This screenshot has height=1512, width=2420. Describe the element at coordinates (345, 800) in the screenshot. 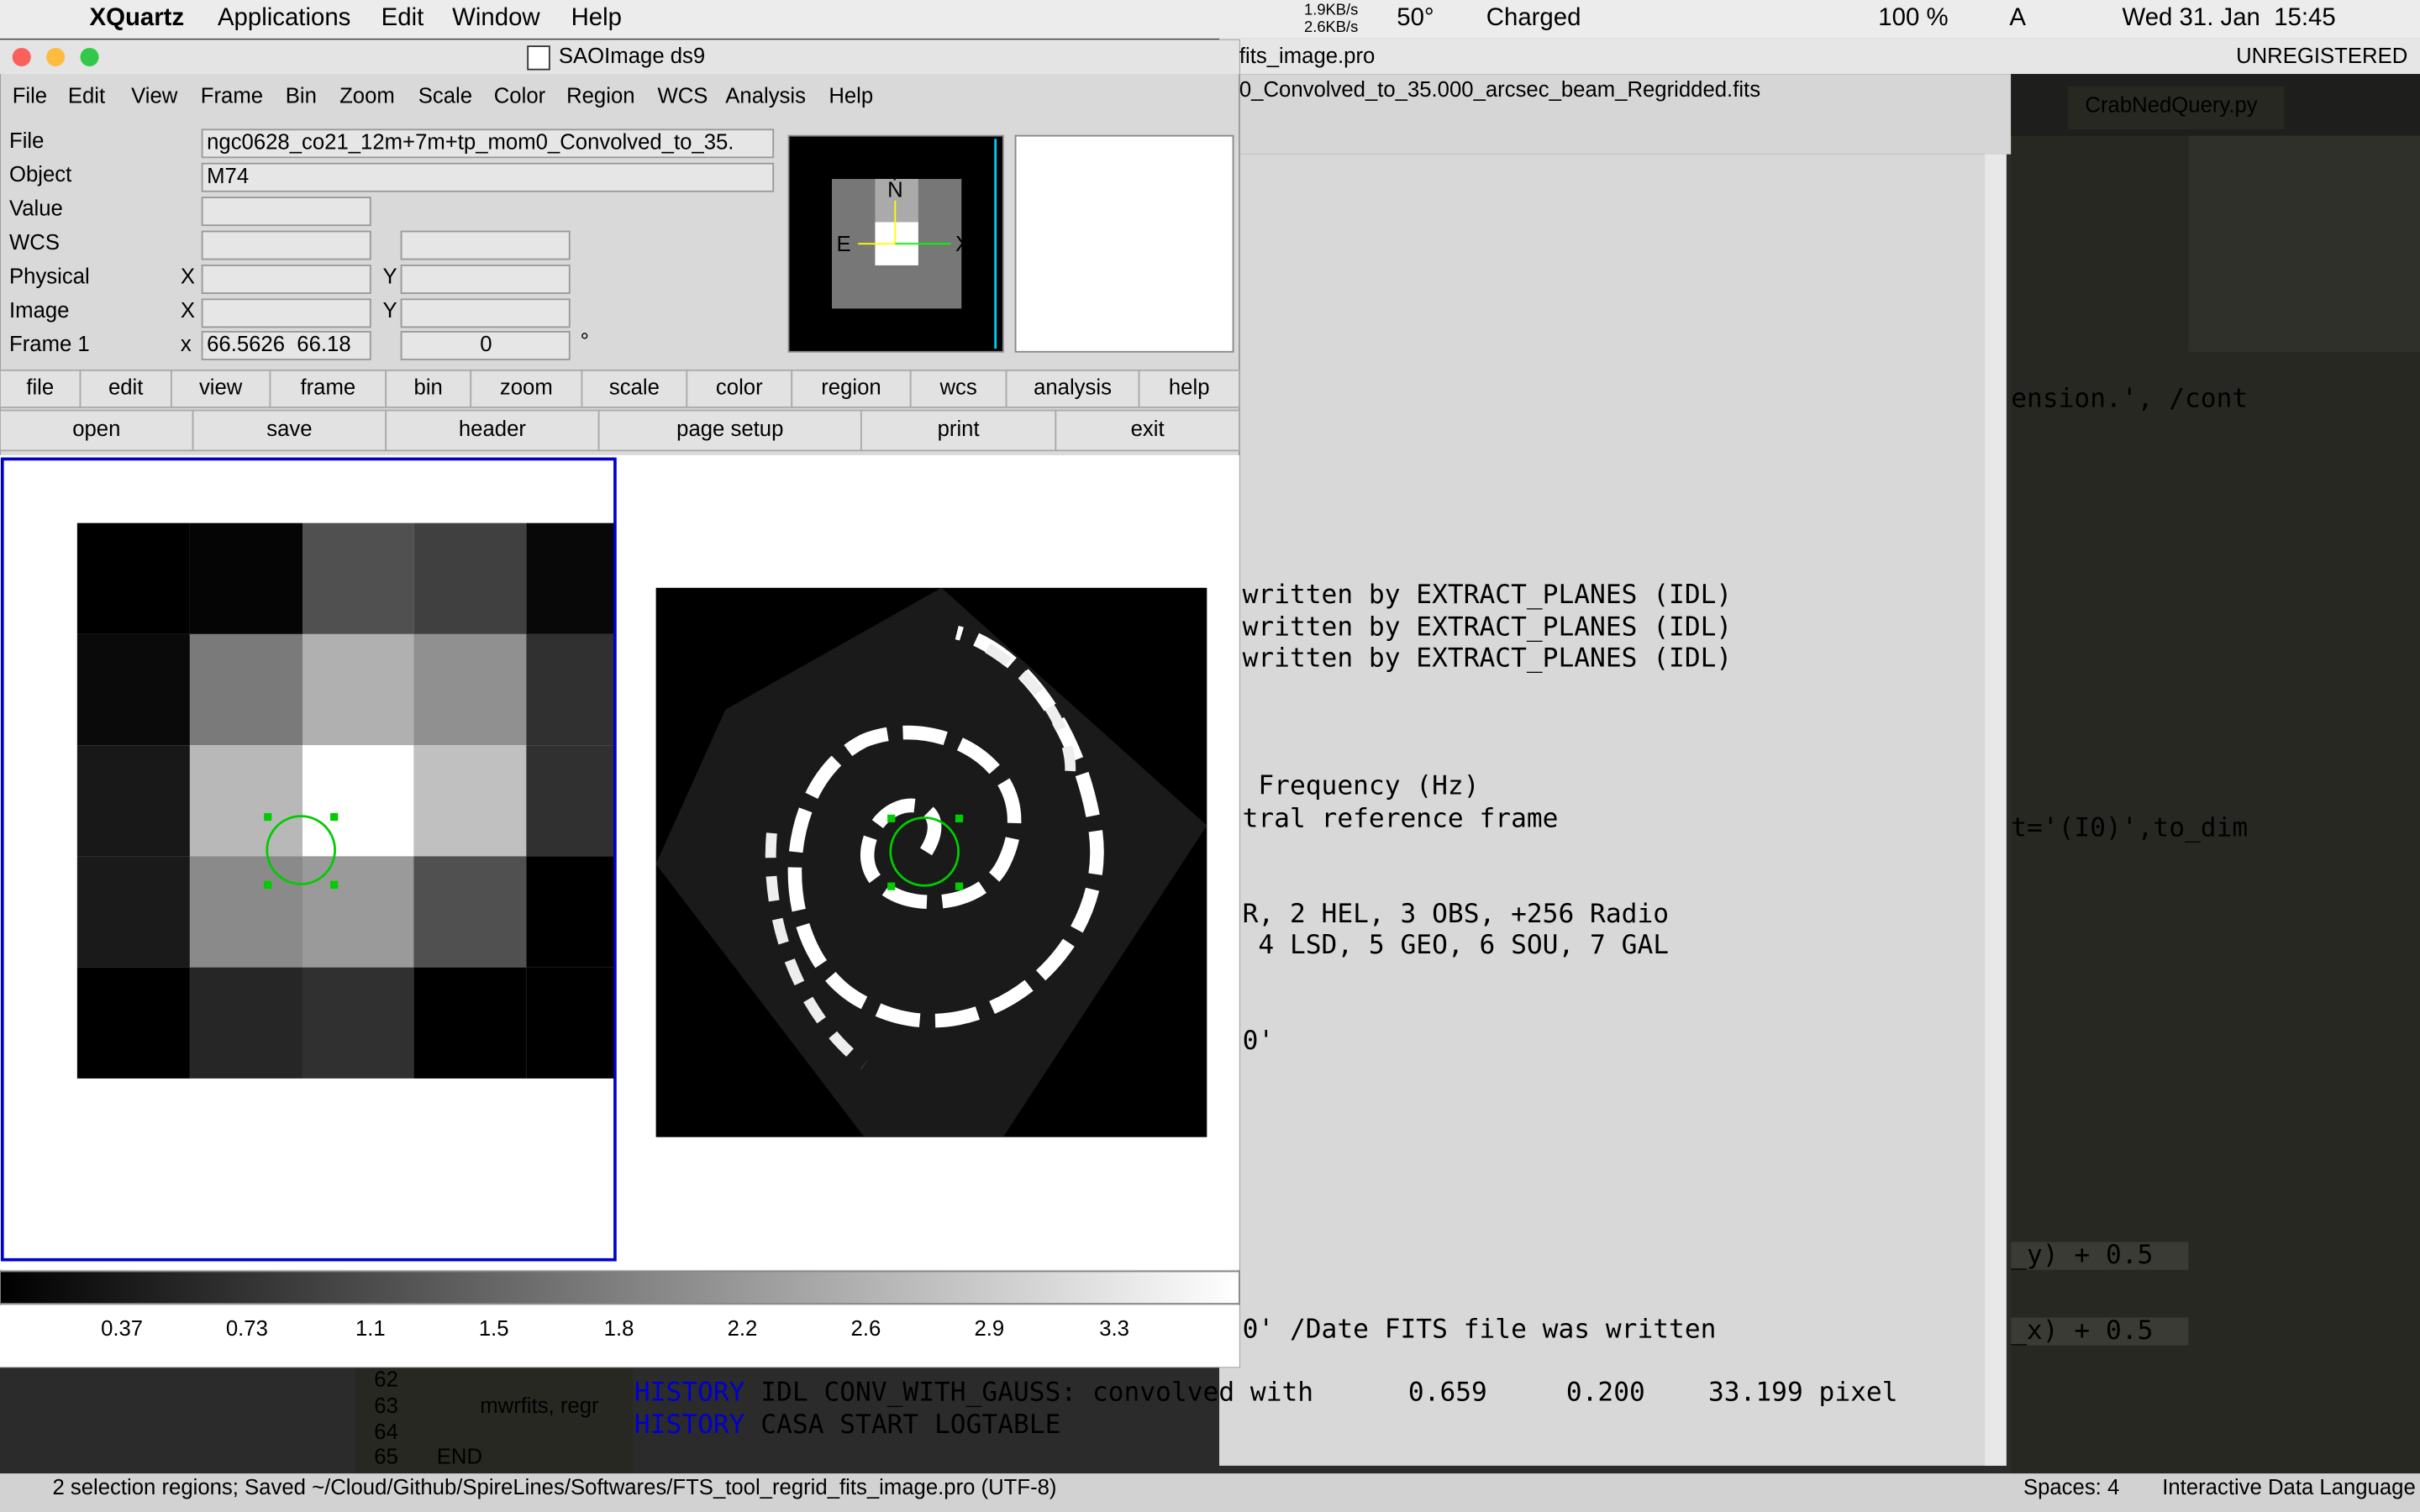

I see `pixel-image` at that location.